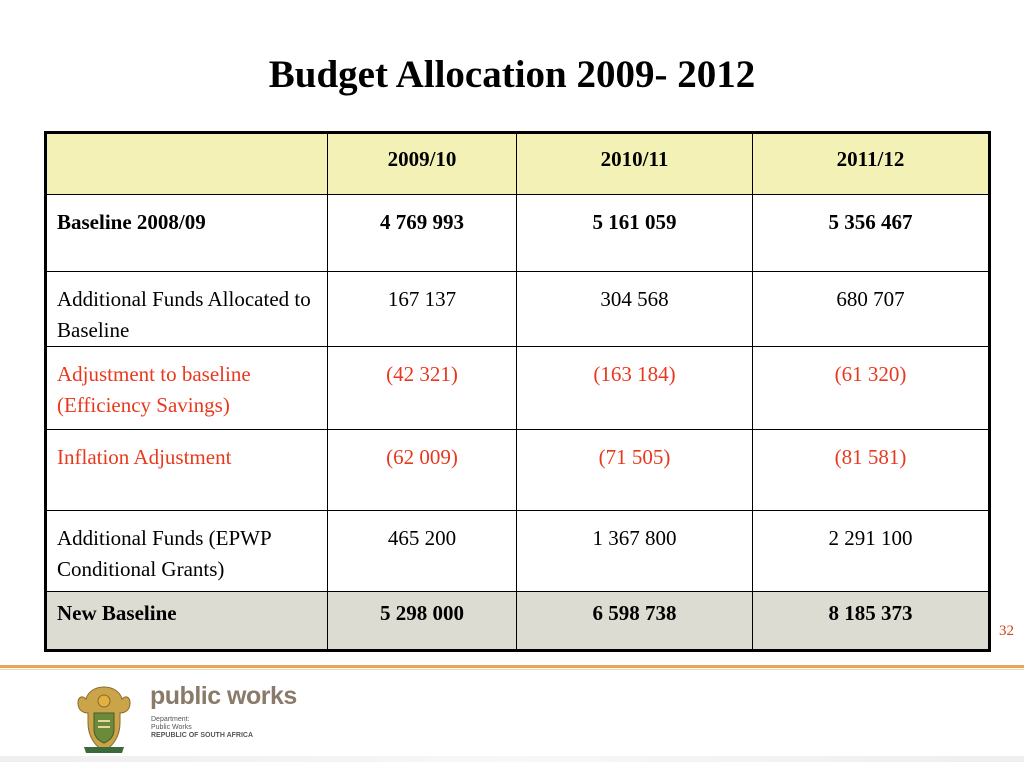 The width and height of the screenshot is (1024, 768). What do you see at coordinates (223, 696) in the screenshot?
I see `org-name: public works` at bounding box center [223, 696].